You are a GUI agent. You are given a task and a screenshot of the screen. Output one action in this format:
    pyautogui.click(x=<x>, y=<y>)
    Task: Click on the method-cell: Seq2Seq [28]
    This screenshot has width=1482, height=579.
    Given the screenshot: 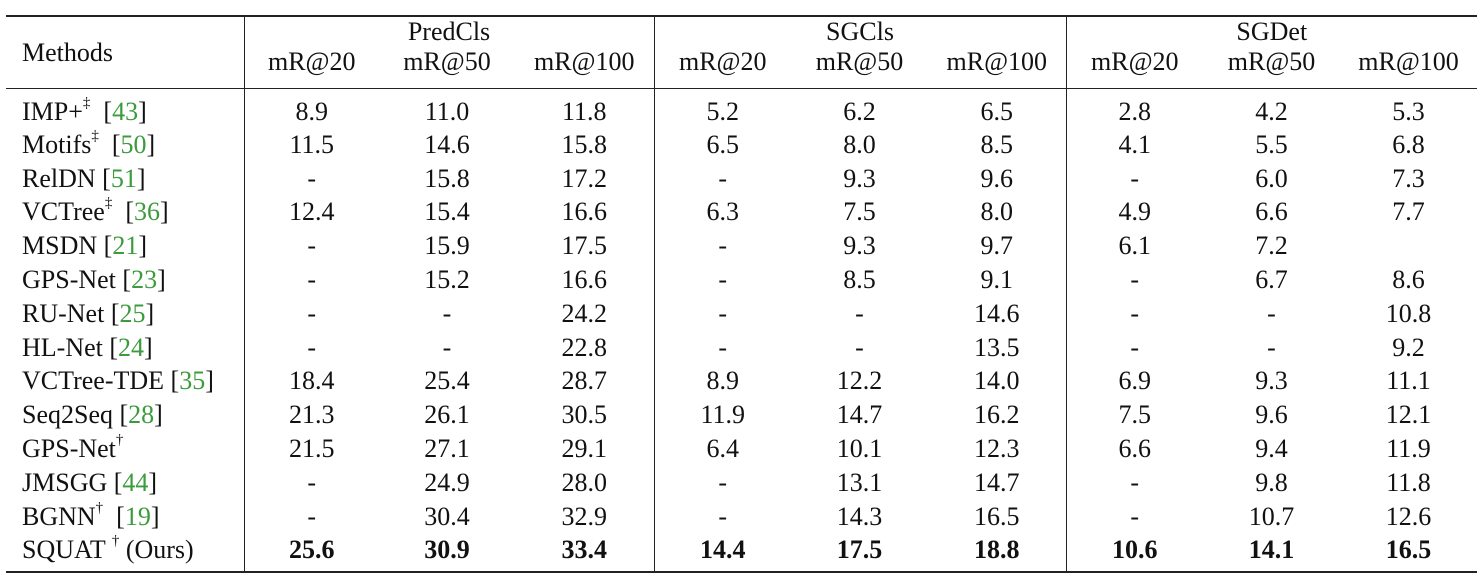 What is the action you would take?
    pyautogui.click(x=125, y=415)
    